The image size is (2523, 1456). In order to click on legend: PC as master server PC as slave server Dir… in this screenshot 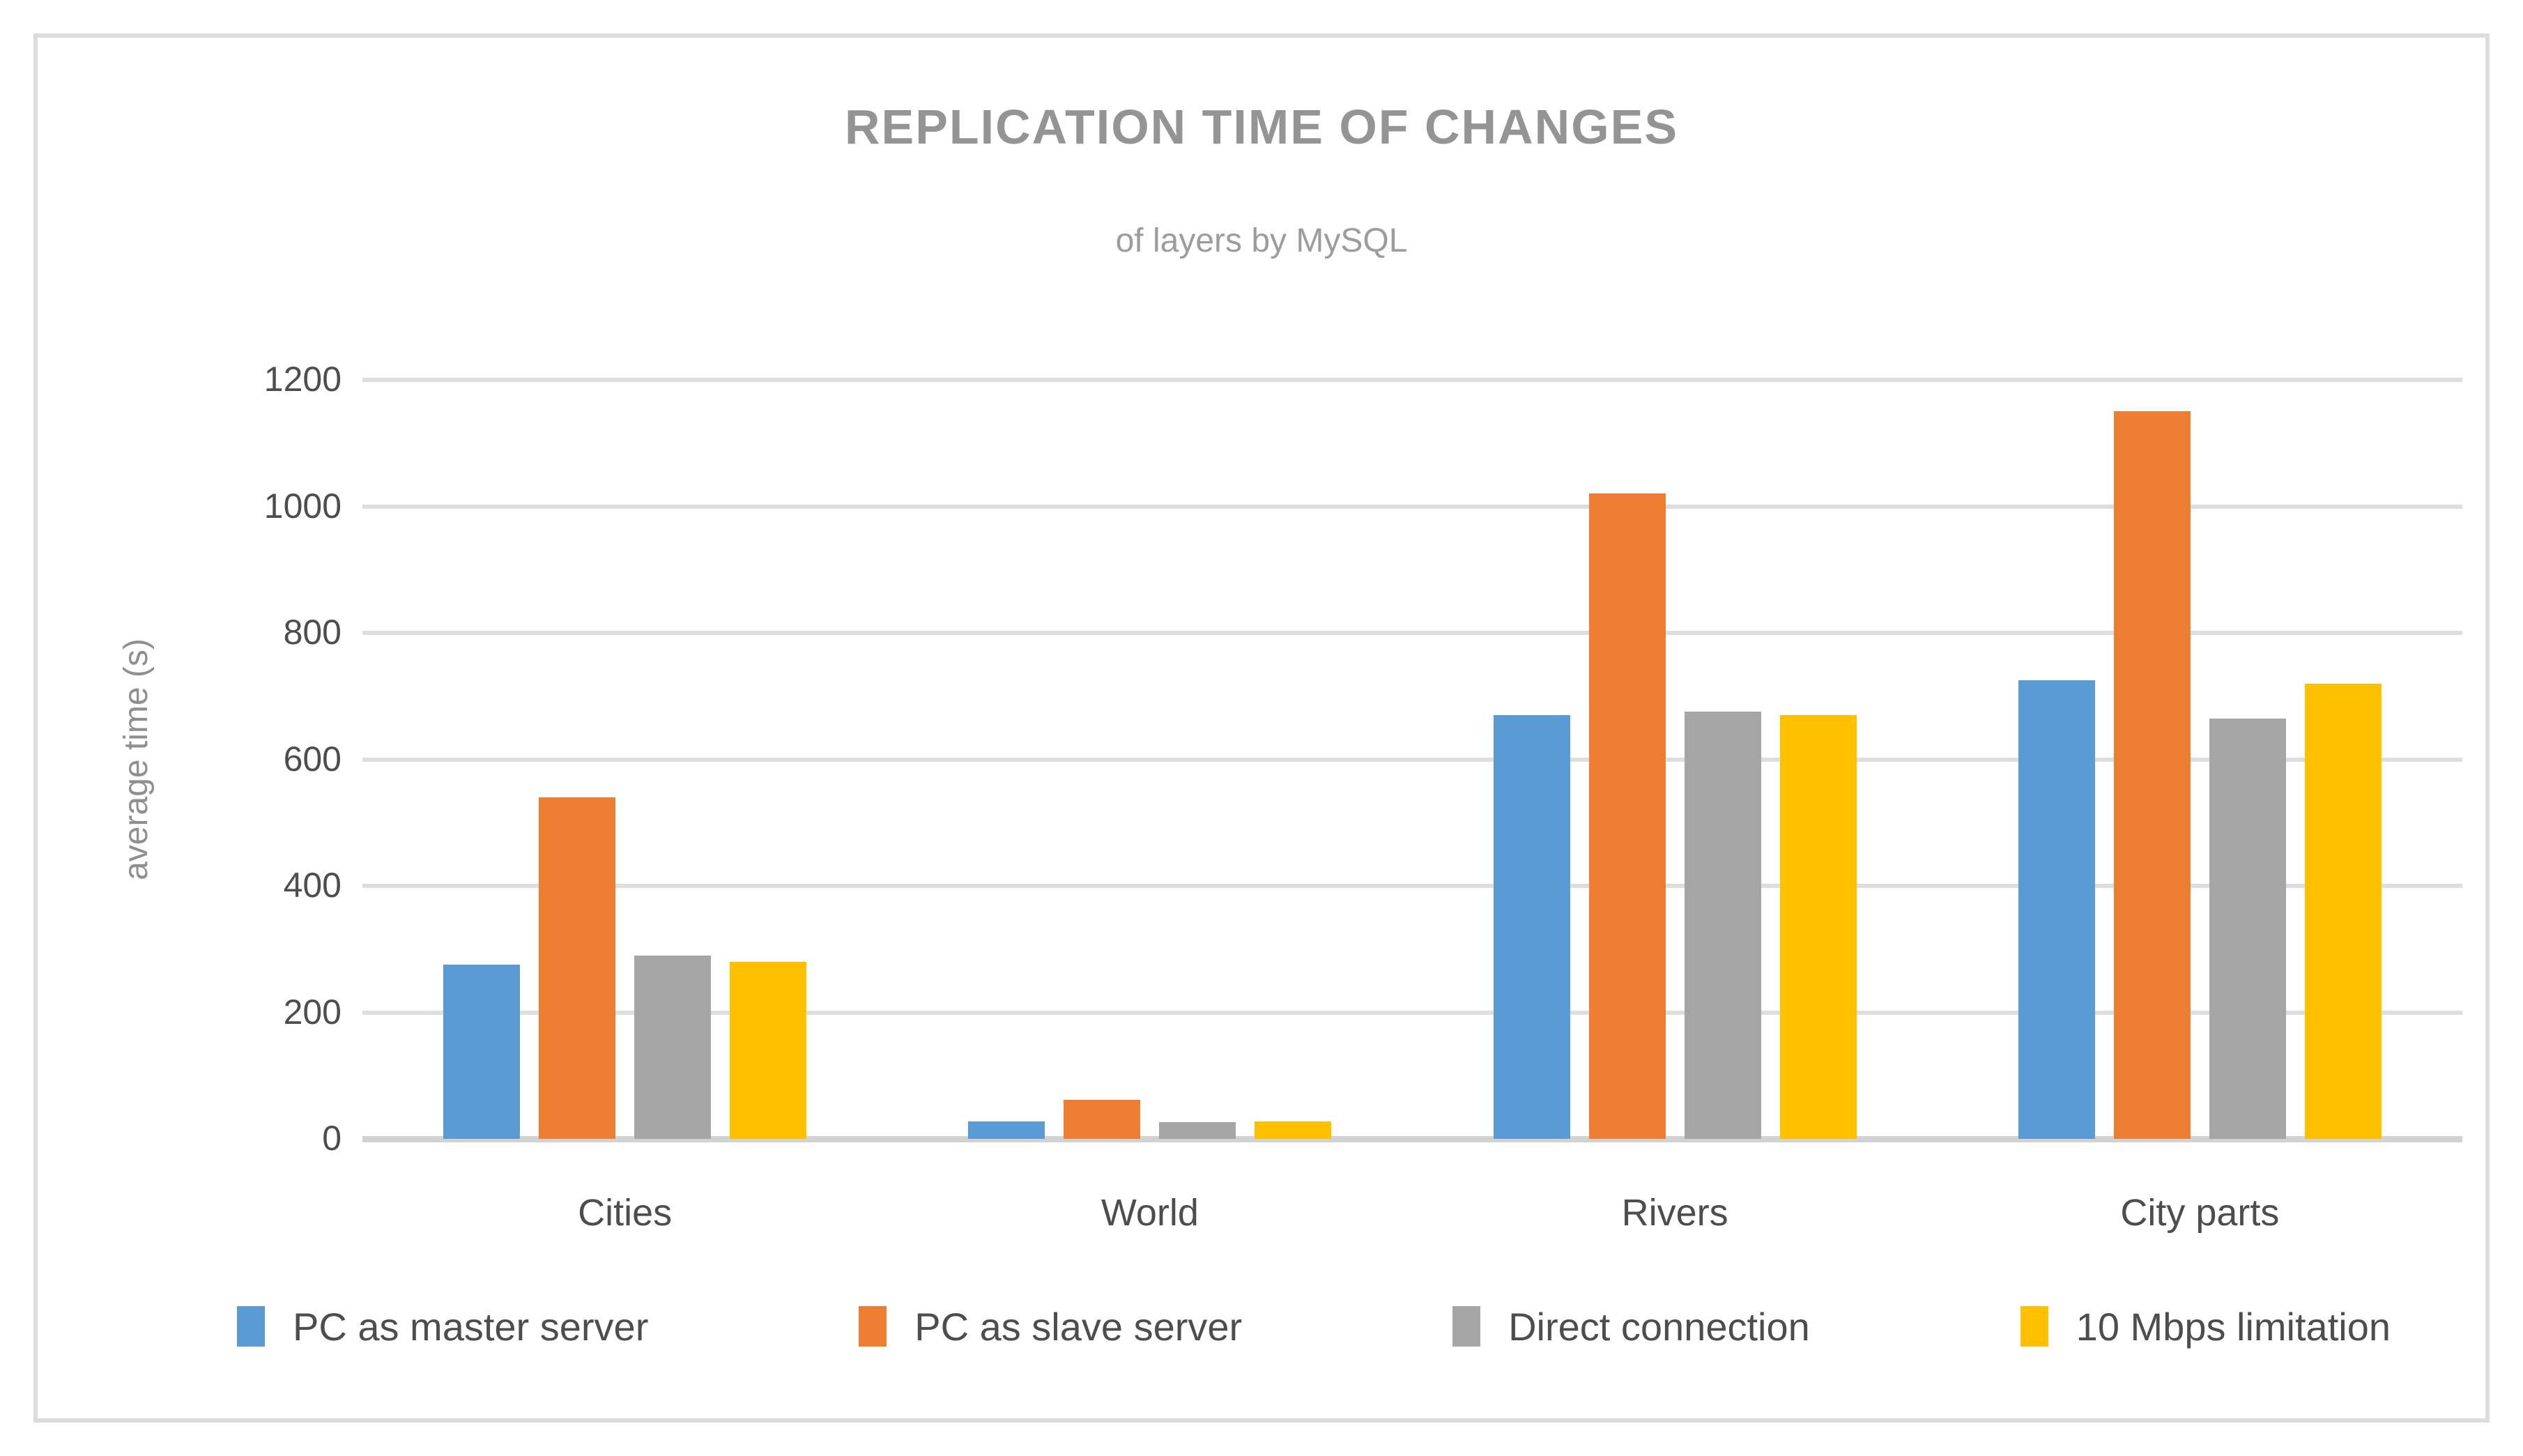, I will do `click(1314, 1327)`.